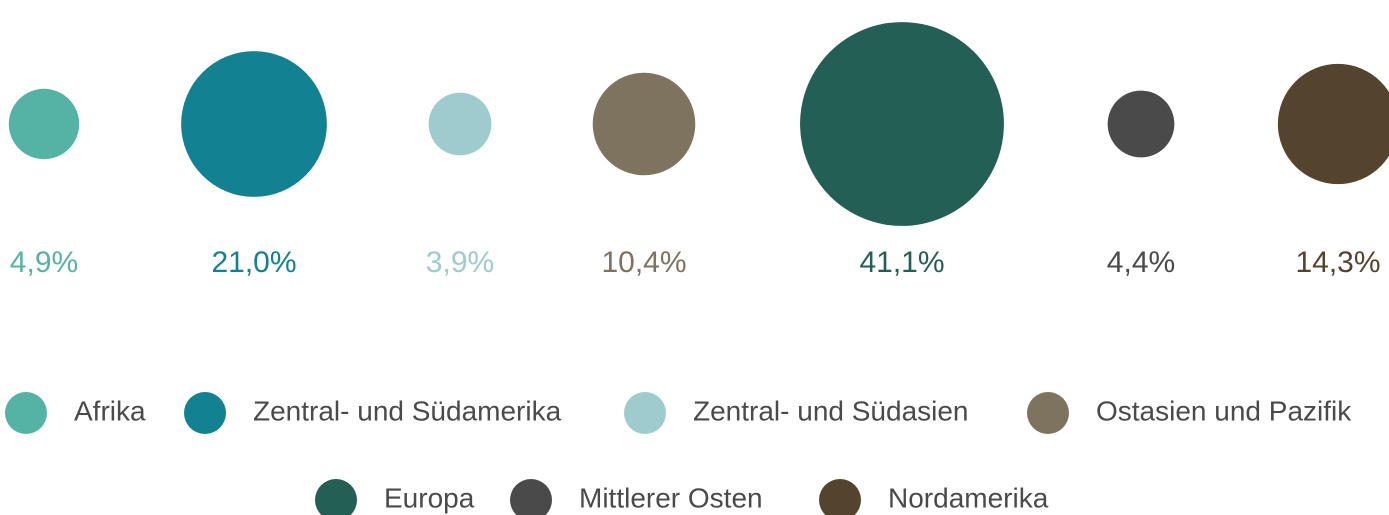 The height and width of the screenshot is (515, 1389). What do you see at coordinates (671, 497) in the screenshot?
I see `legend-label: Mittlerer Osten` at bounding box center [671, 497].